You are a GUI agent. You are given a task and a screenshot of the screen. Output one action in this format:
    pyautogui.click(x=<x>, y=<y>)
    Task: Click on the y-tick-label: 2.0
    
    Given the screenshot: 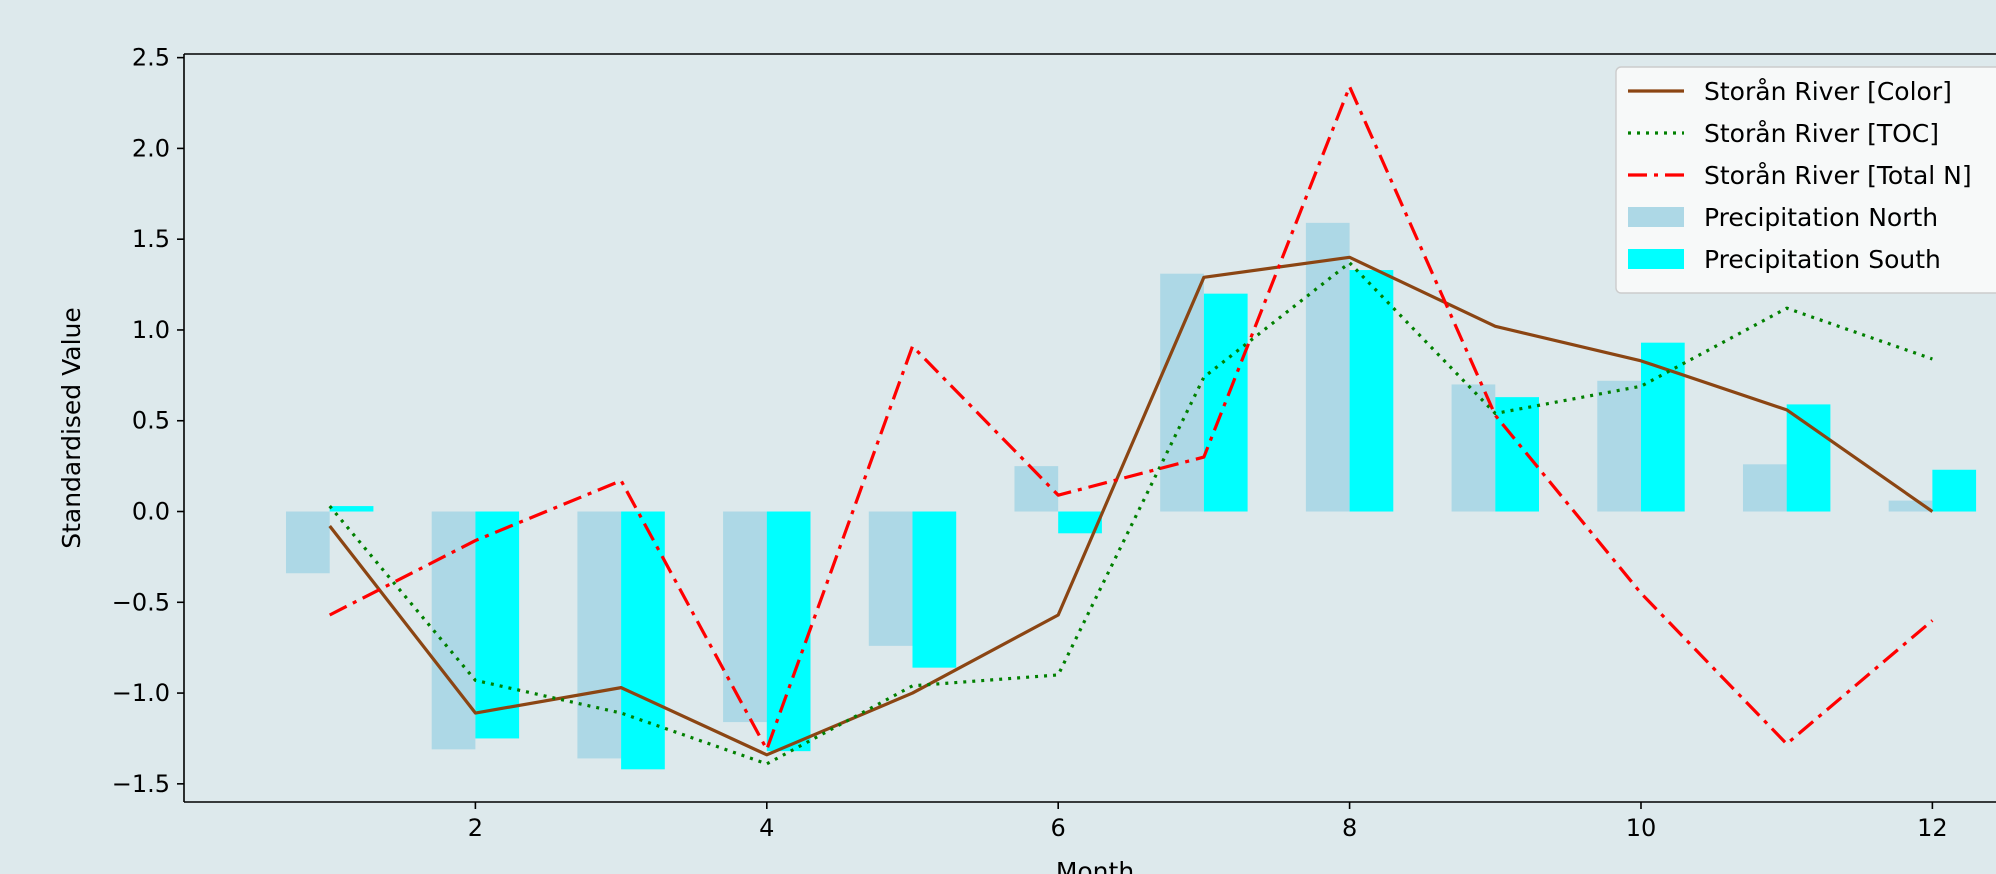 What is the action you would take?
    pyautogui.click(x=151, y=148)
    